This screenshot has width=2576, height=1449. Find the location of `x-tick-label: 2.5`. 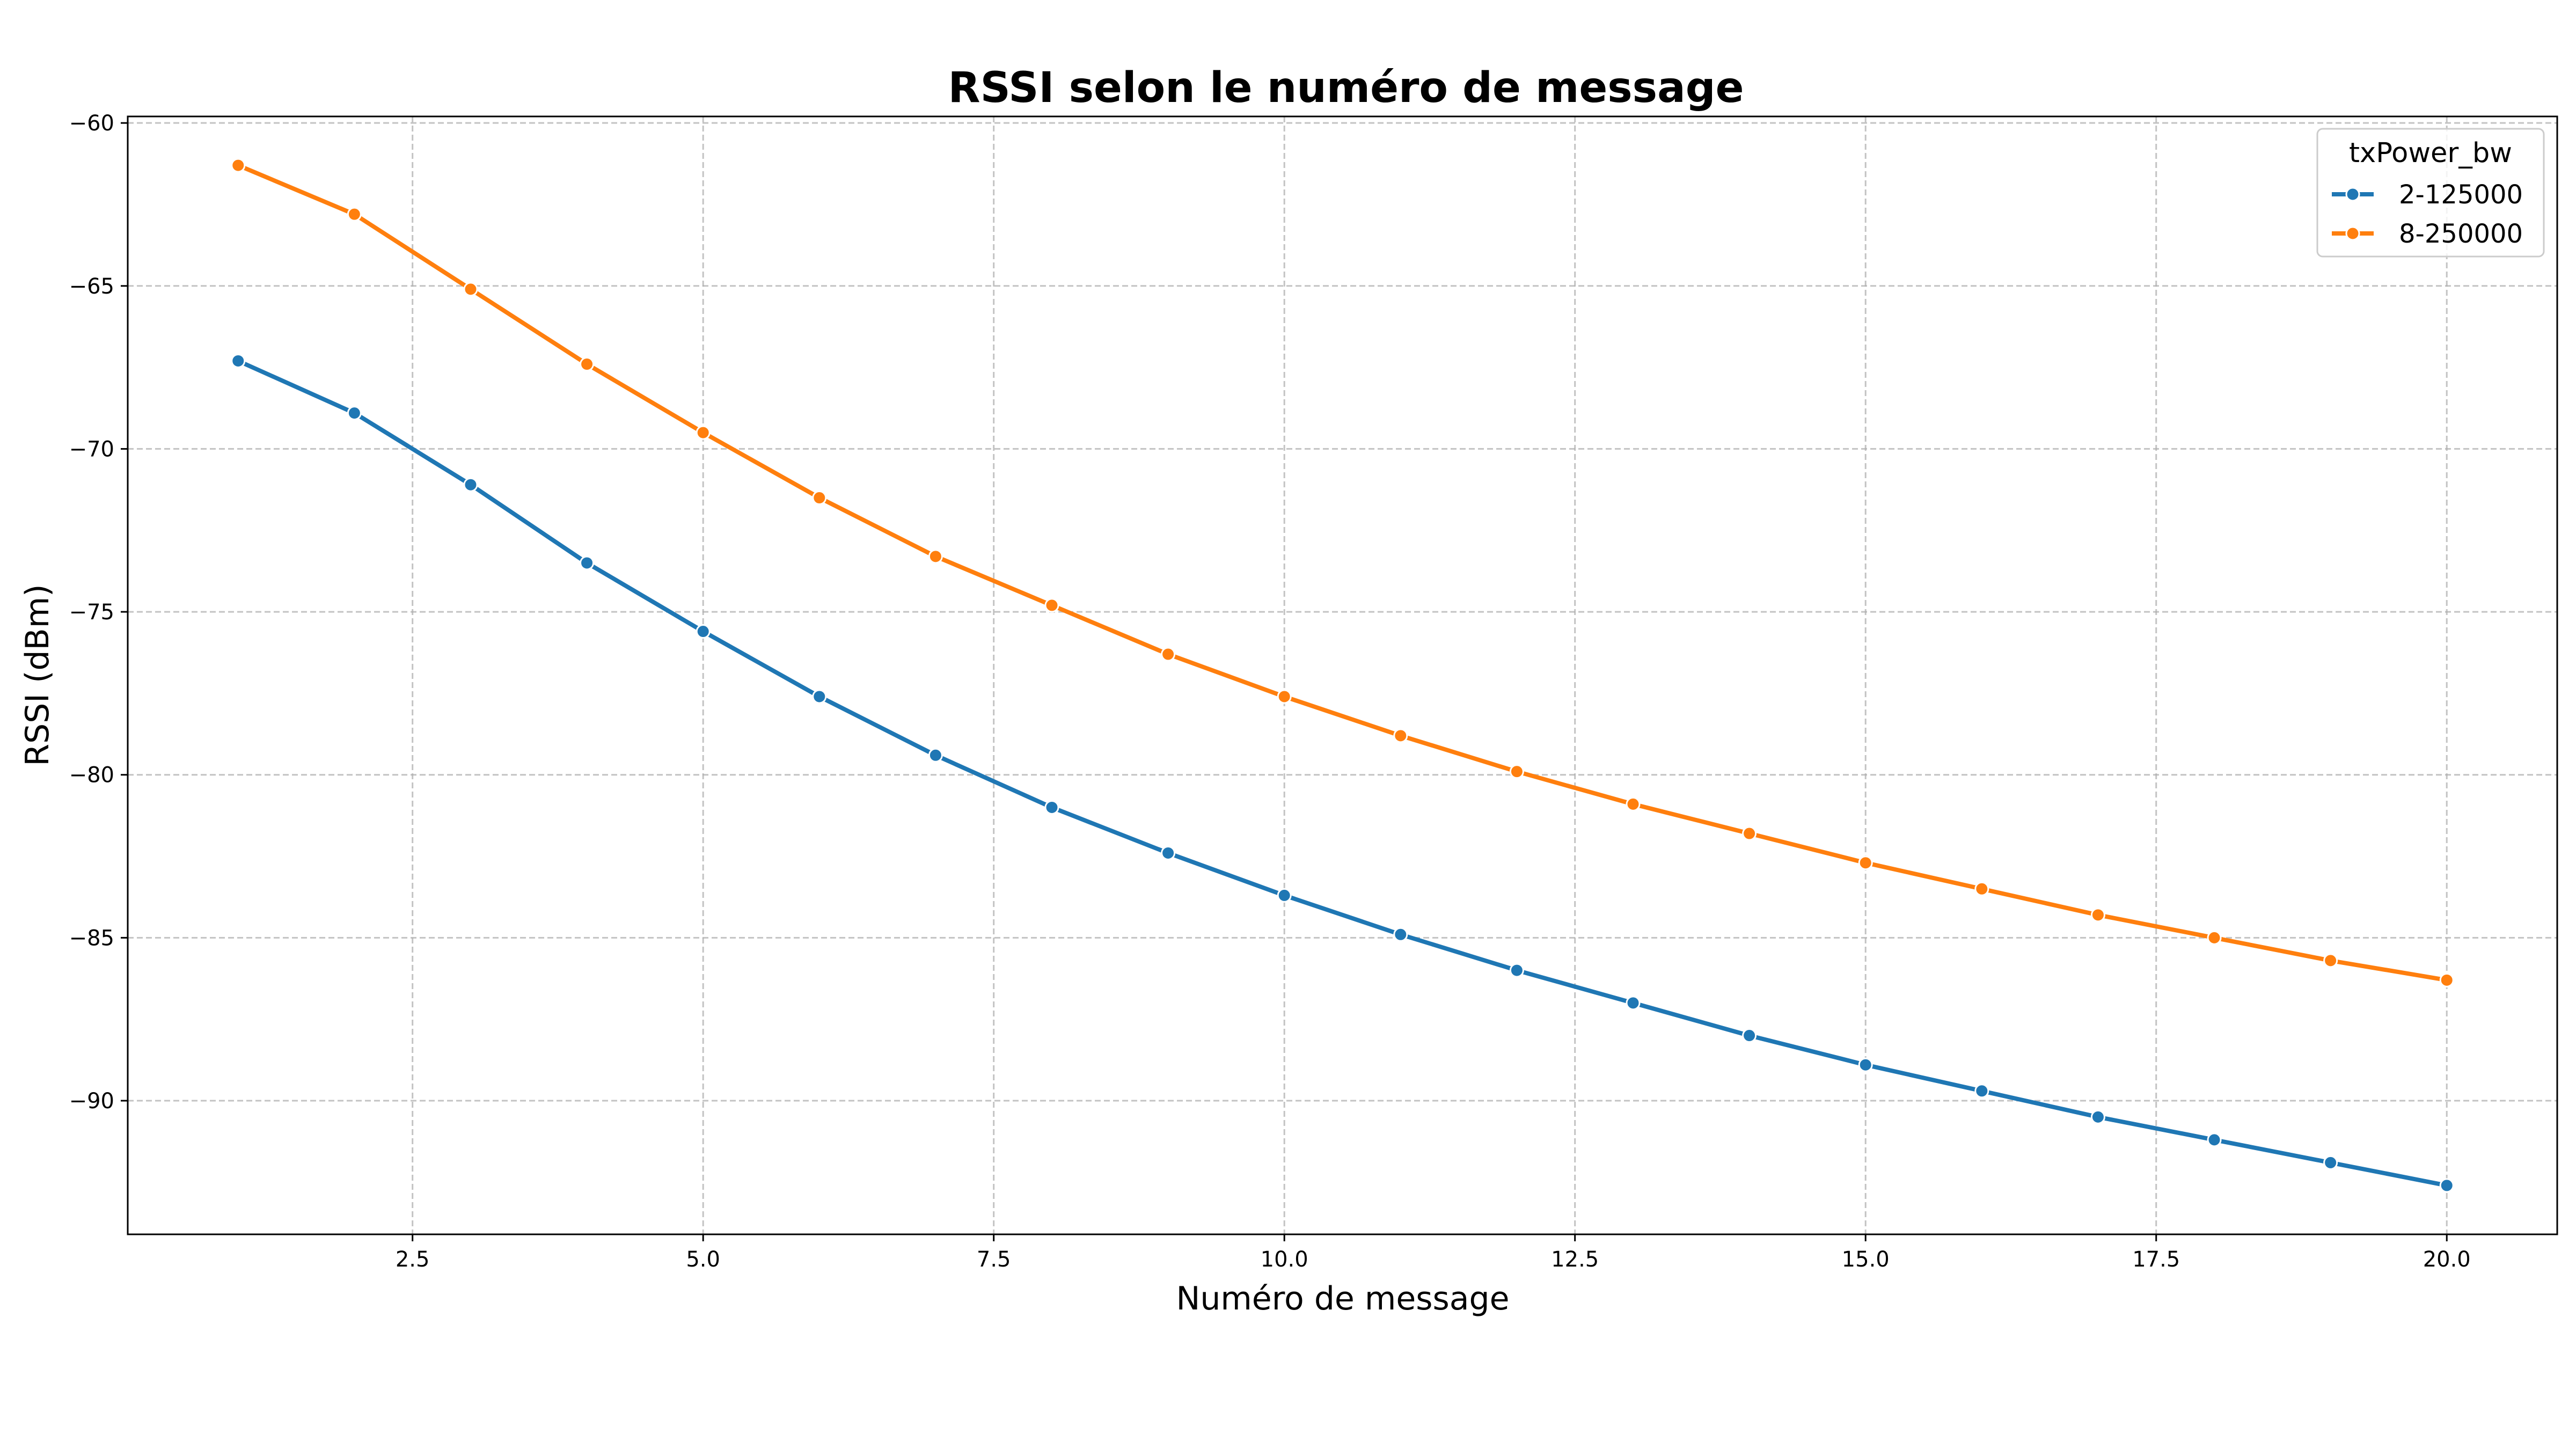

x-tick-label: 2.5 is located at coordinates (413, 1259).